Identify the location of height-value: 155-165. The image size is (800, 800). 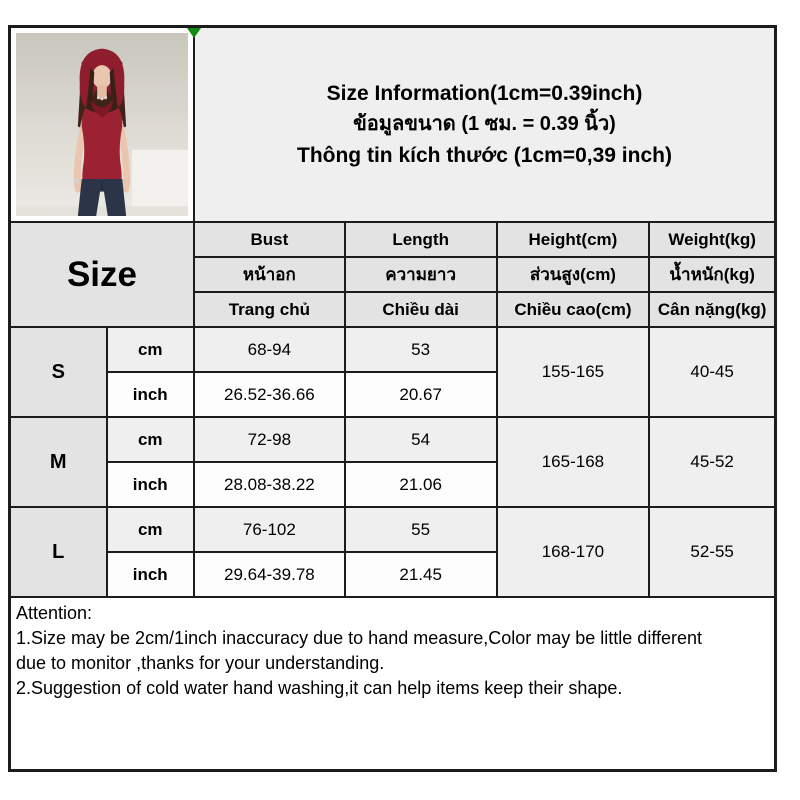
(573, 372).